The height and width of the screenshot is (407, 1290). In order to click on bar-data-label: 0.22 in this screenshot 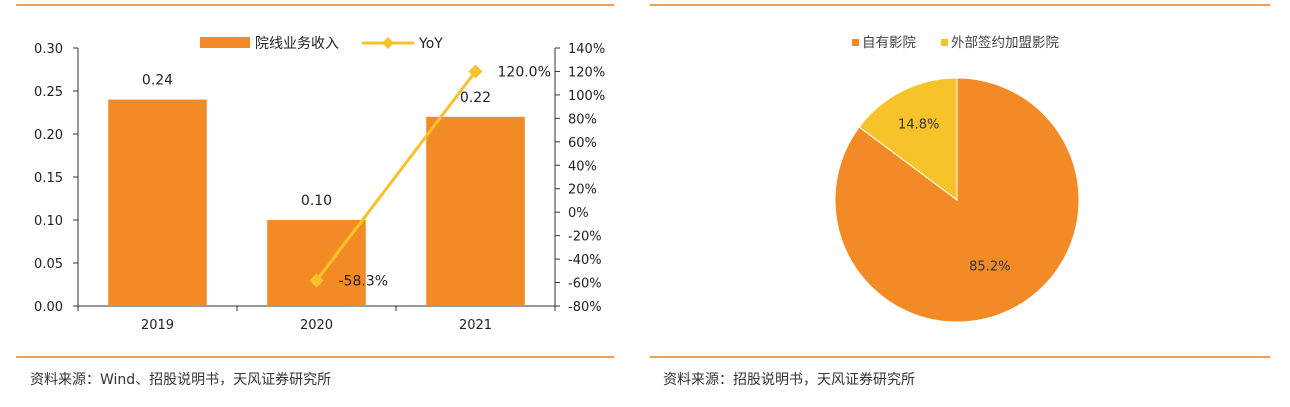, I will do `click(475, 98)`.